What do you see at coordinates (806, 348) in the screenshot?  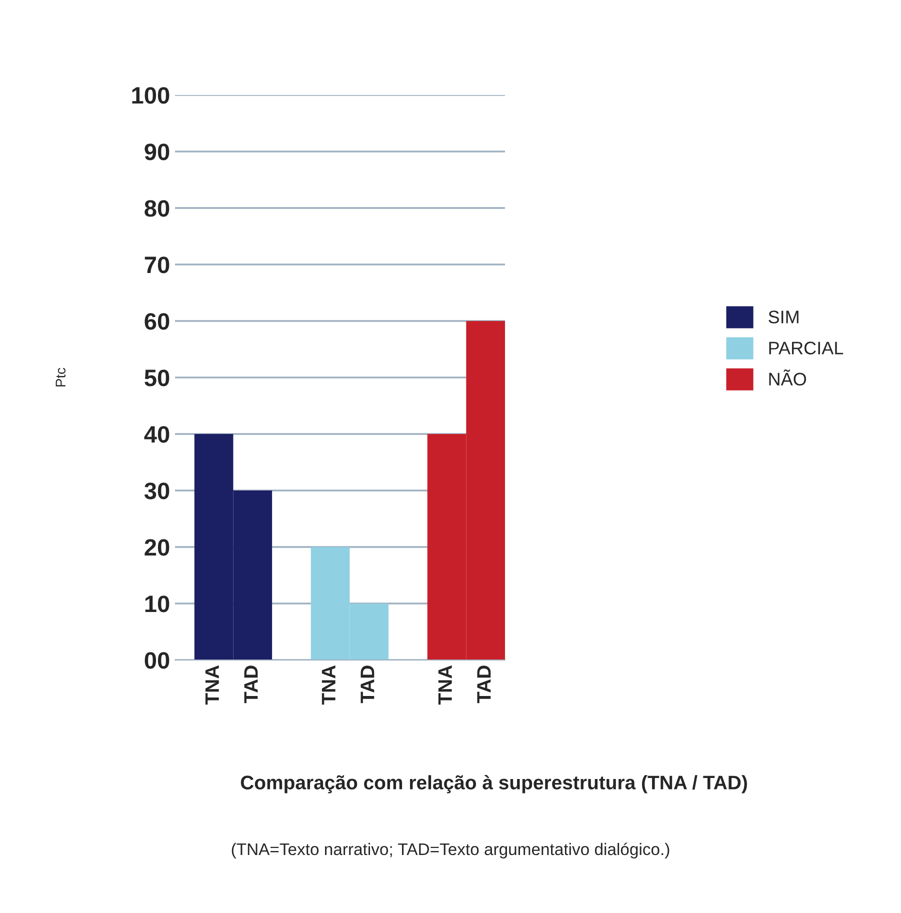 I see `legend-label: PARCIAL` at bounding box center [806, 348].